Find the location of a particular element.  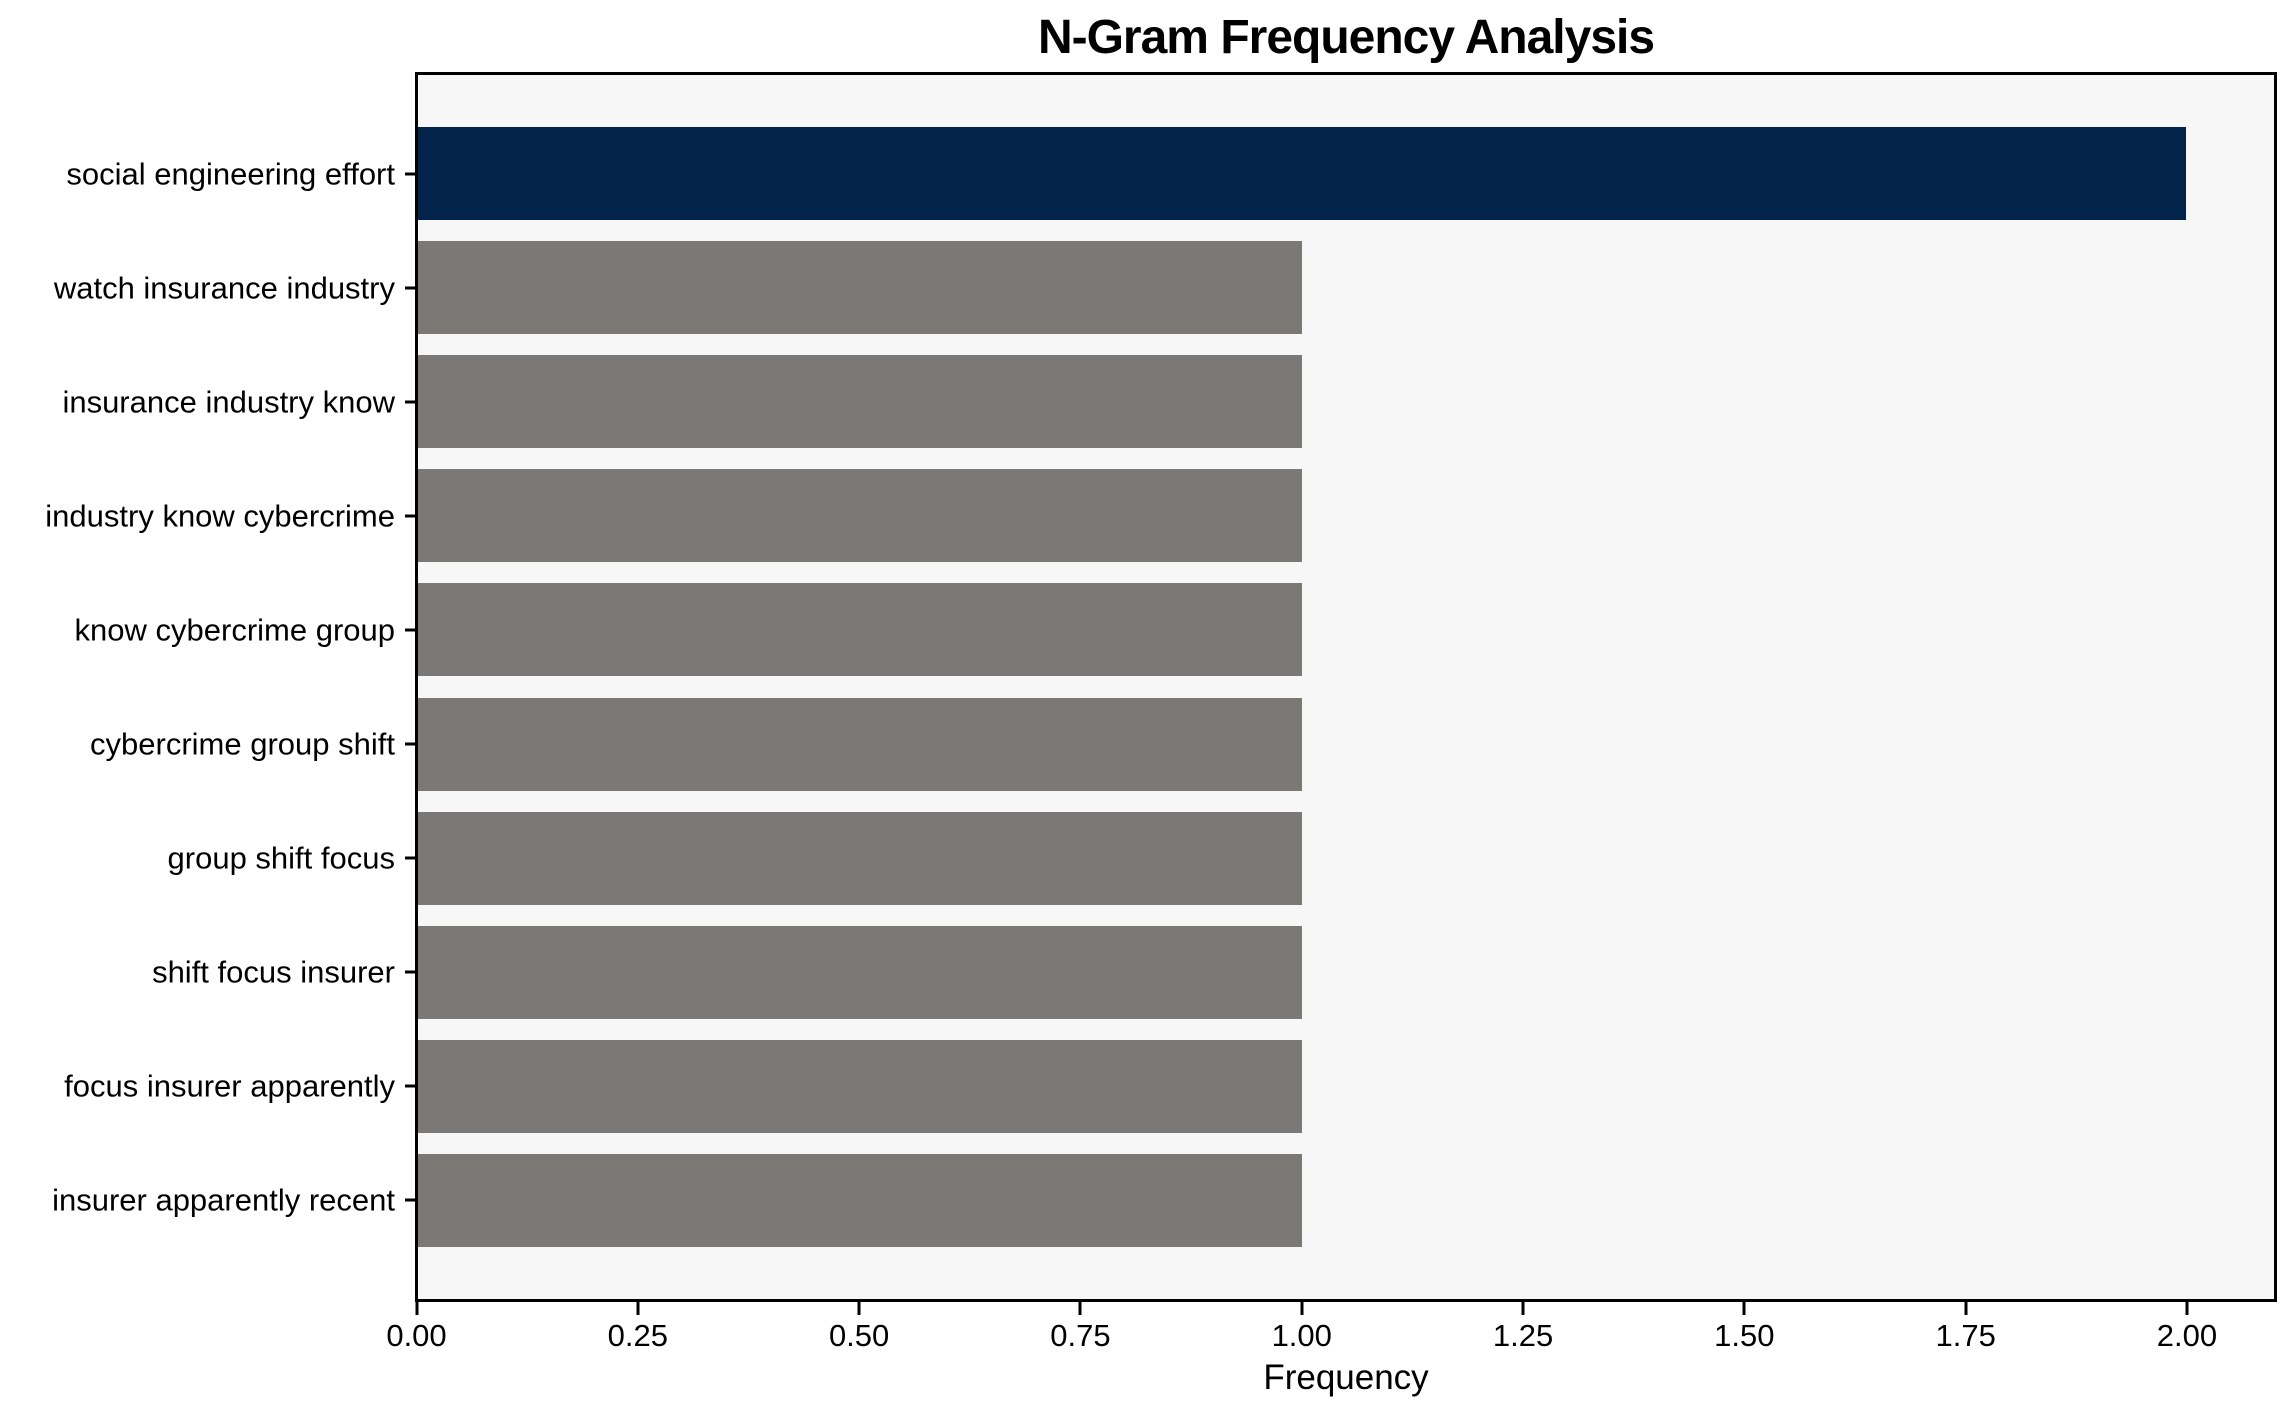

y-tick-label: cybercrime group shift is located at coordinates (242, 744).